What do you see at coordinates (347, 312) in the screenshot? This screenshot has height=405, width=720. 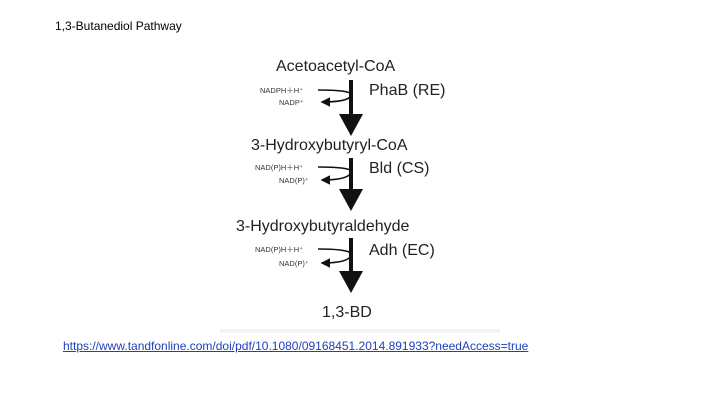 I see `compound-1-3-bd: 1,3-BD` at bounding box center [347, 312].